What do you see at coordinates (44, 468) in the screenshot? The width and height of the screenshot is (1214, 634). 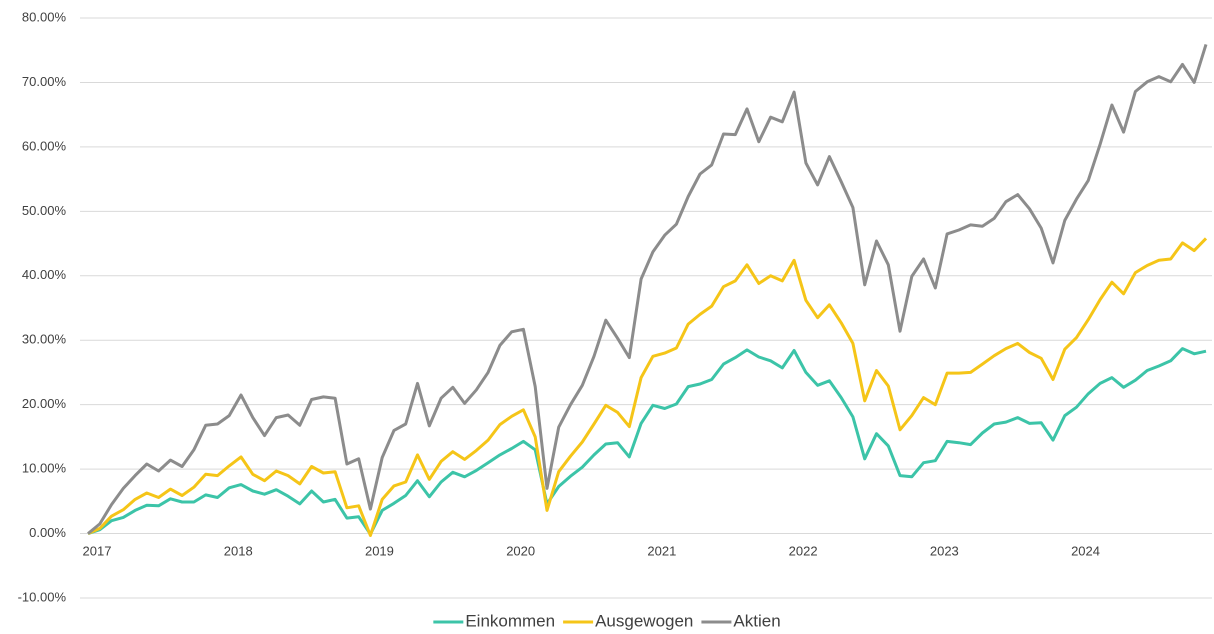 I see `y-tick-label: 10.00%` at bounding box center [44, 468].